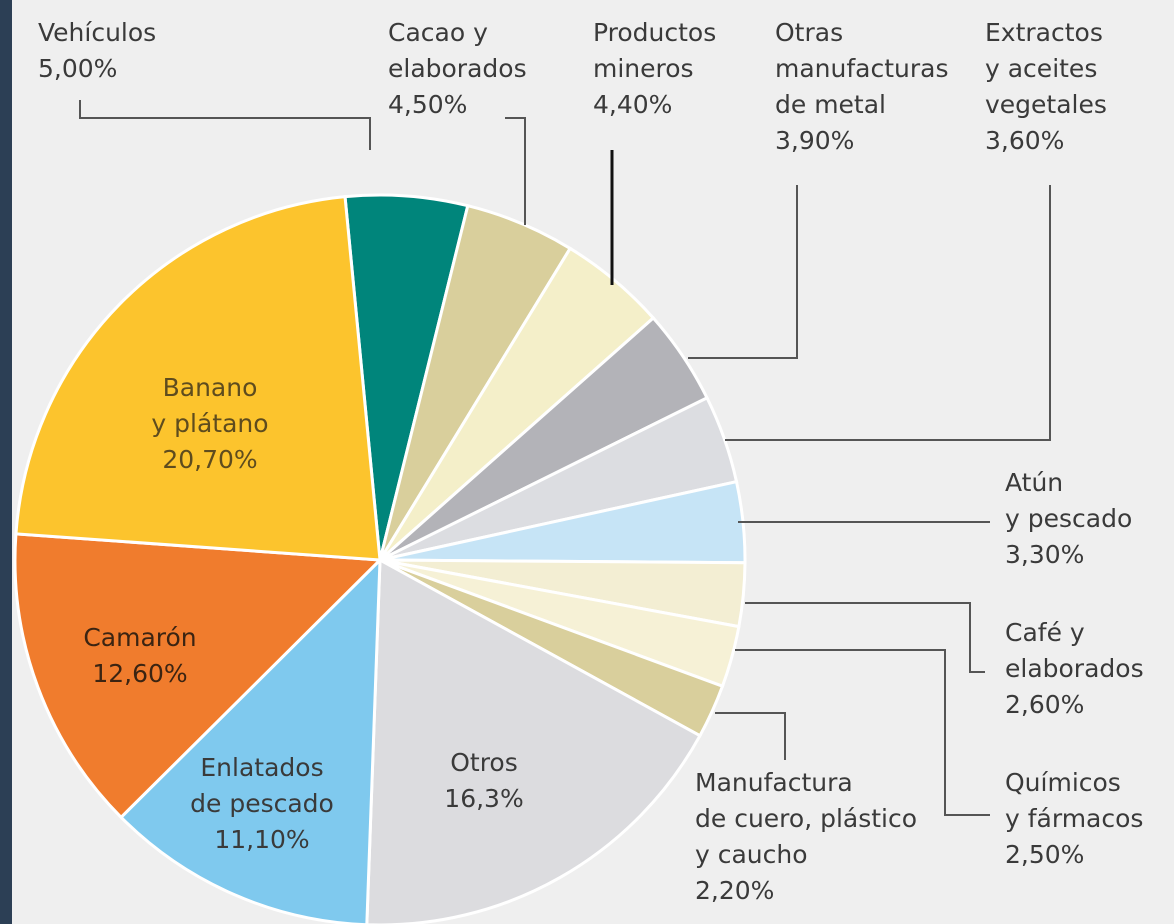  Describe the element at coordinates (1074, 800) in the screenshot. I see `category-label: Químicos y fármacos` at that location.